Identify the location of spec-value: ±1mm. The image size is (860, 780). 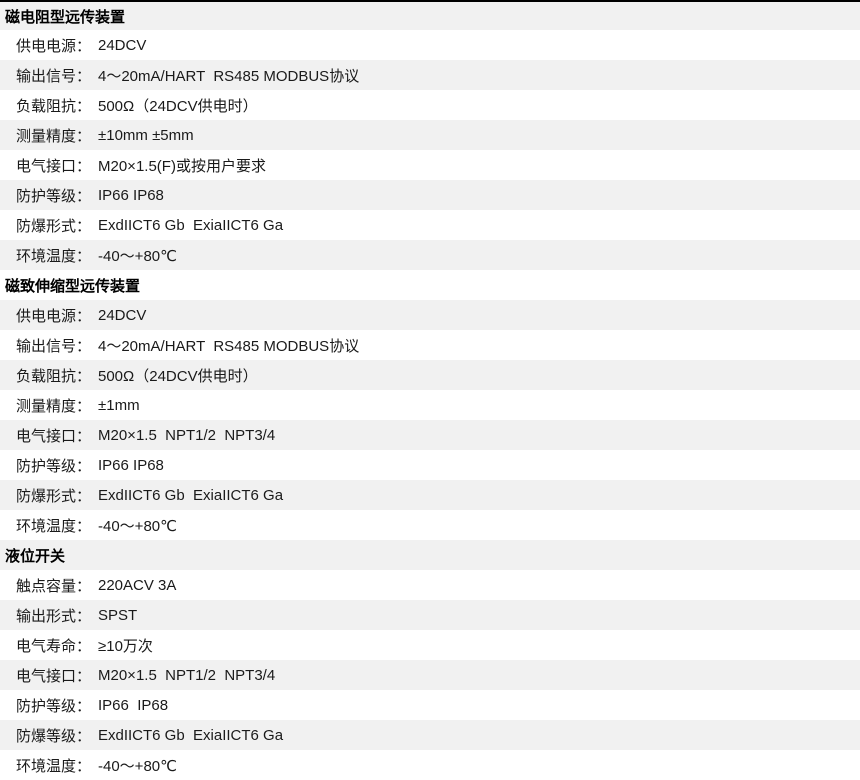
(119, 405).